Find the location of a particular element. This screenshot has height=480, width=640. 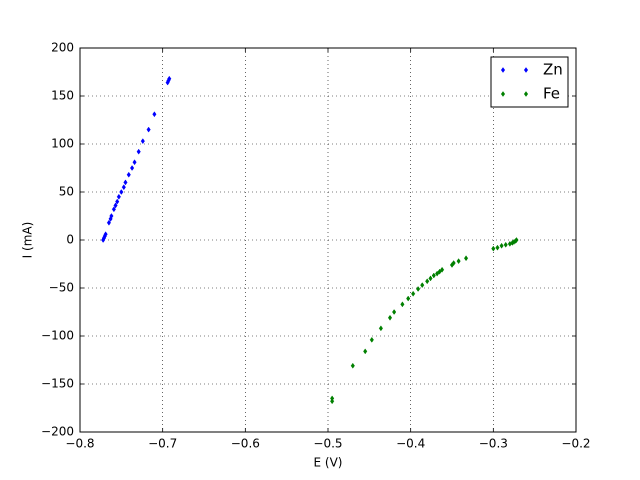

y-tick-label: 50 is located at coordinates (66, 192).